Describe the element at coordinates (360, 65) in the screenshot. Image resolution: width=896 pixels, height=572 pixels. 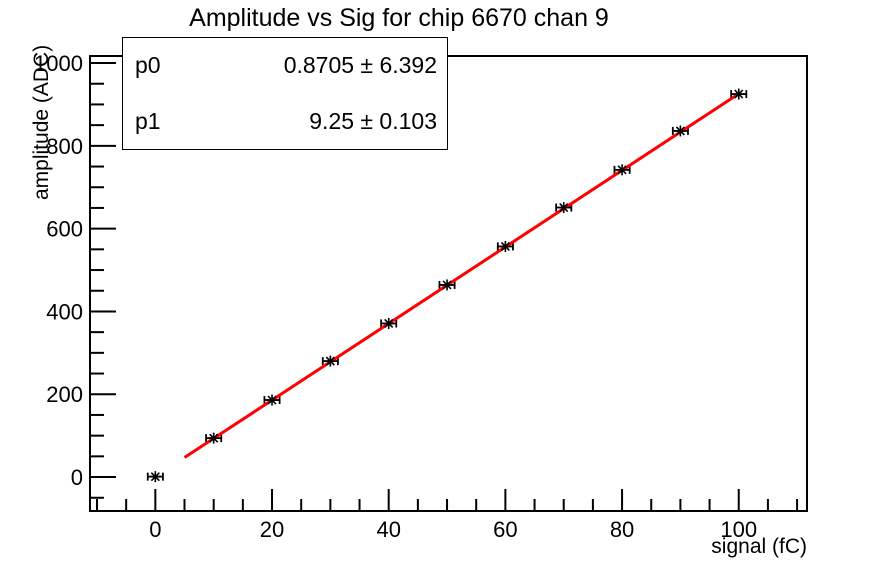
I see `stat-param-value: 0.8705 ± 6.392` at that location.